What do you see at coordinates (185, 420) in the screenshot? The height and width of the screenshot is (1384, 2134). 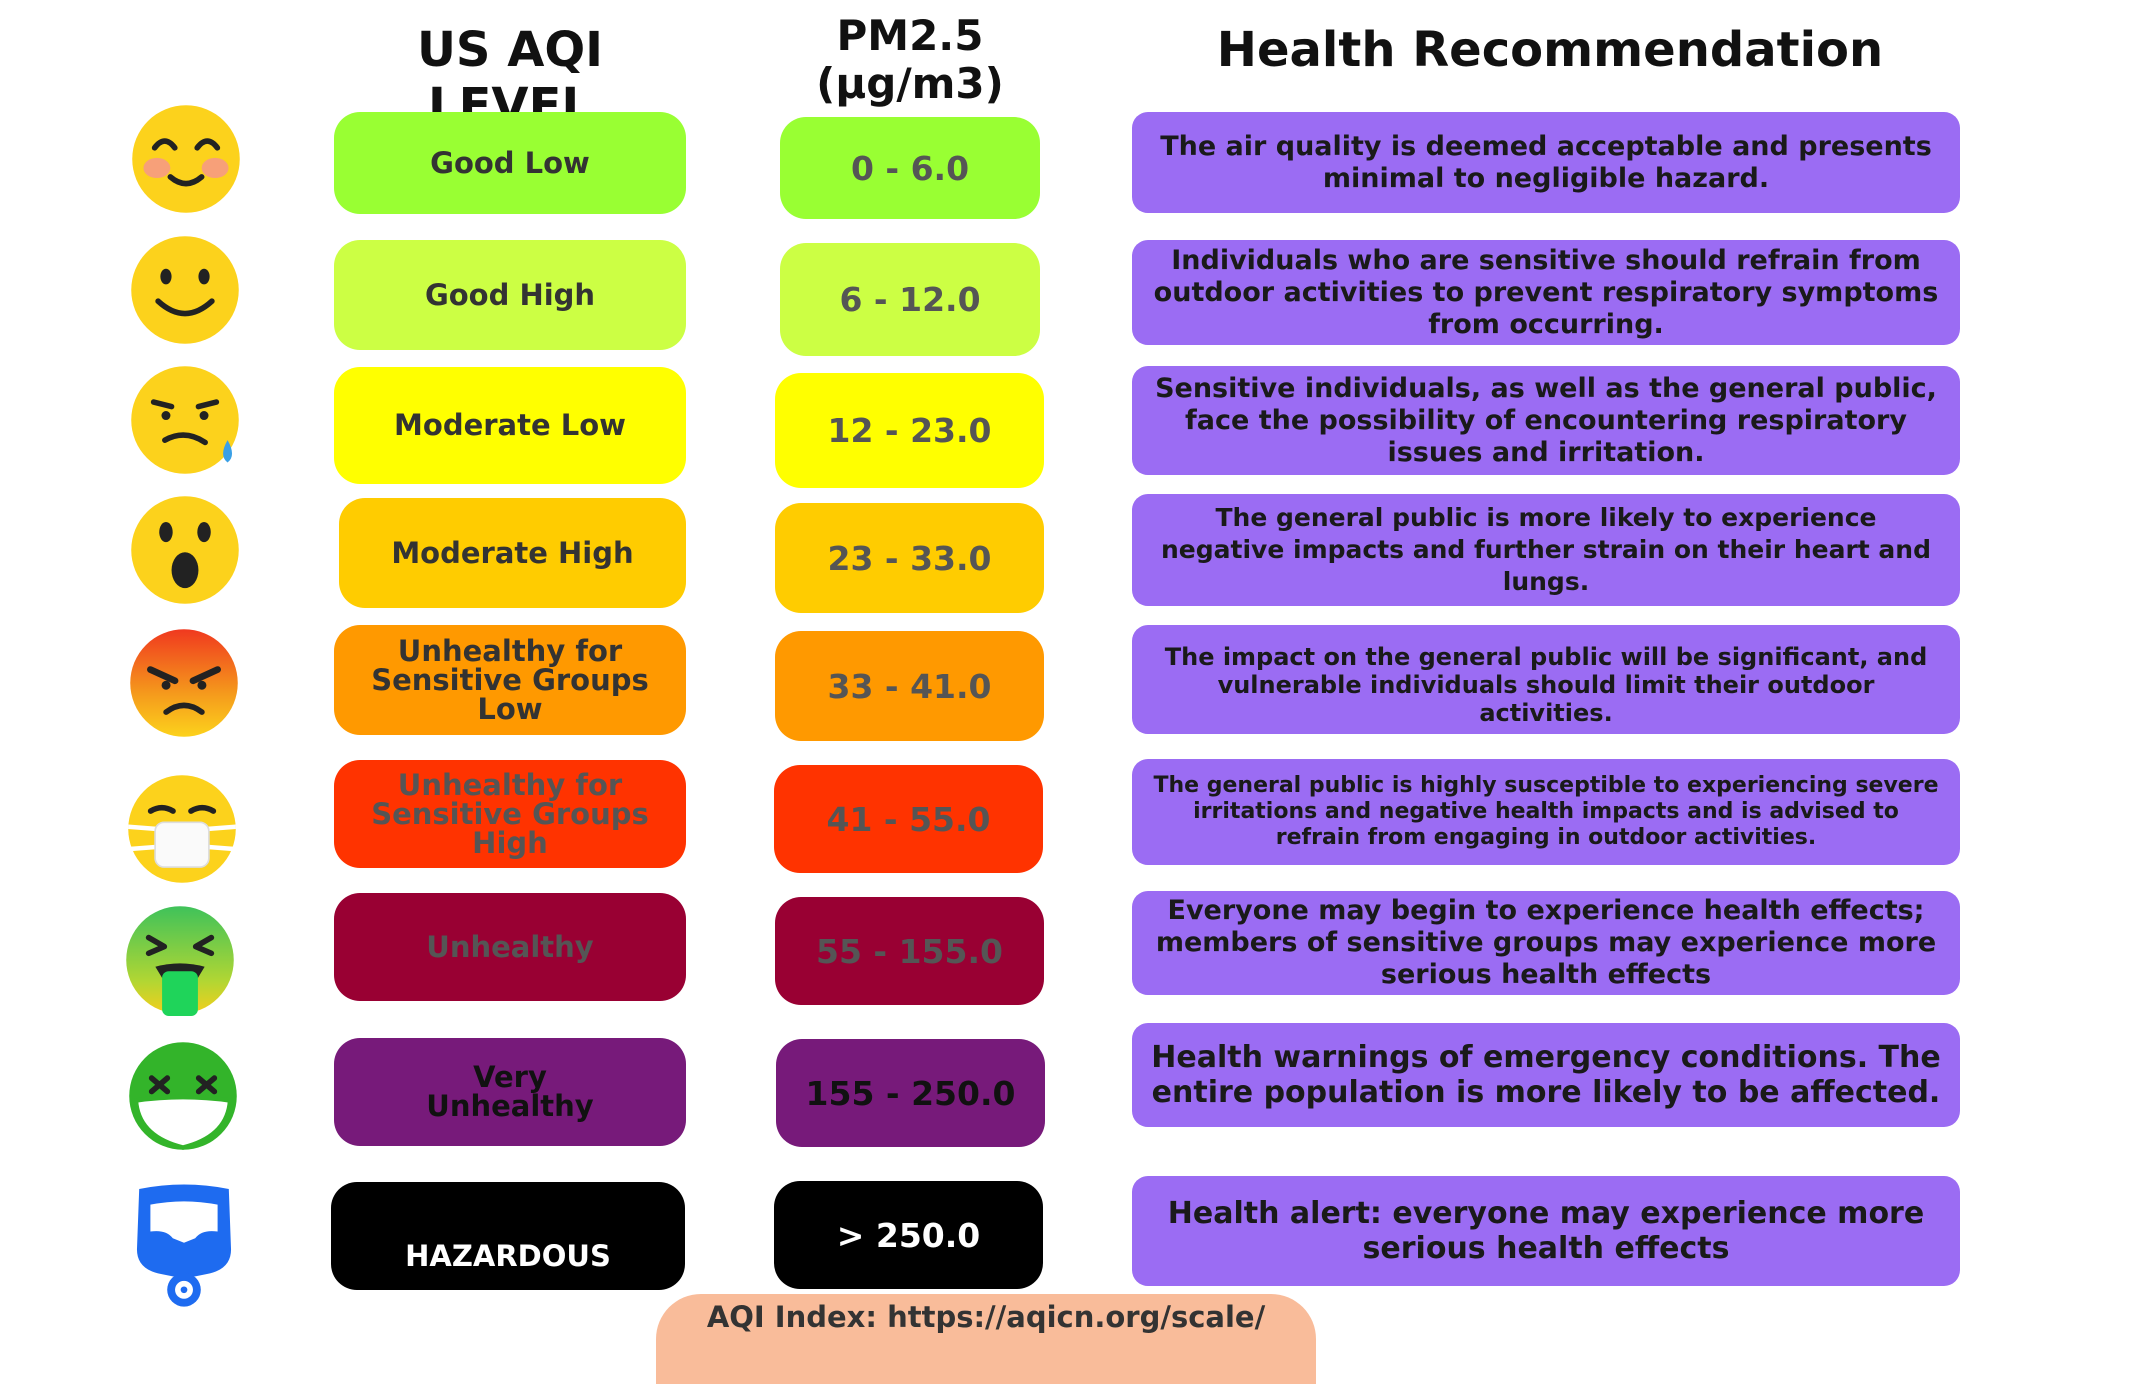 I see `sad-sweat-face-icon` at bounding box center [185, 420].